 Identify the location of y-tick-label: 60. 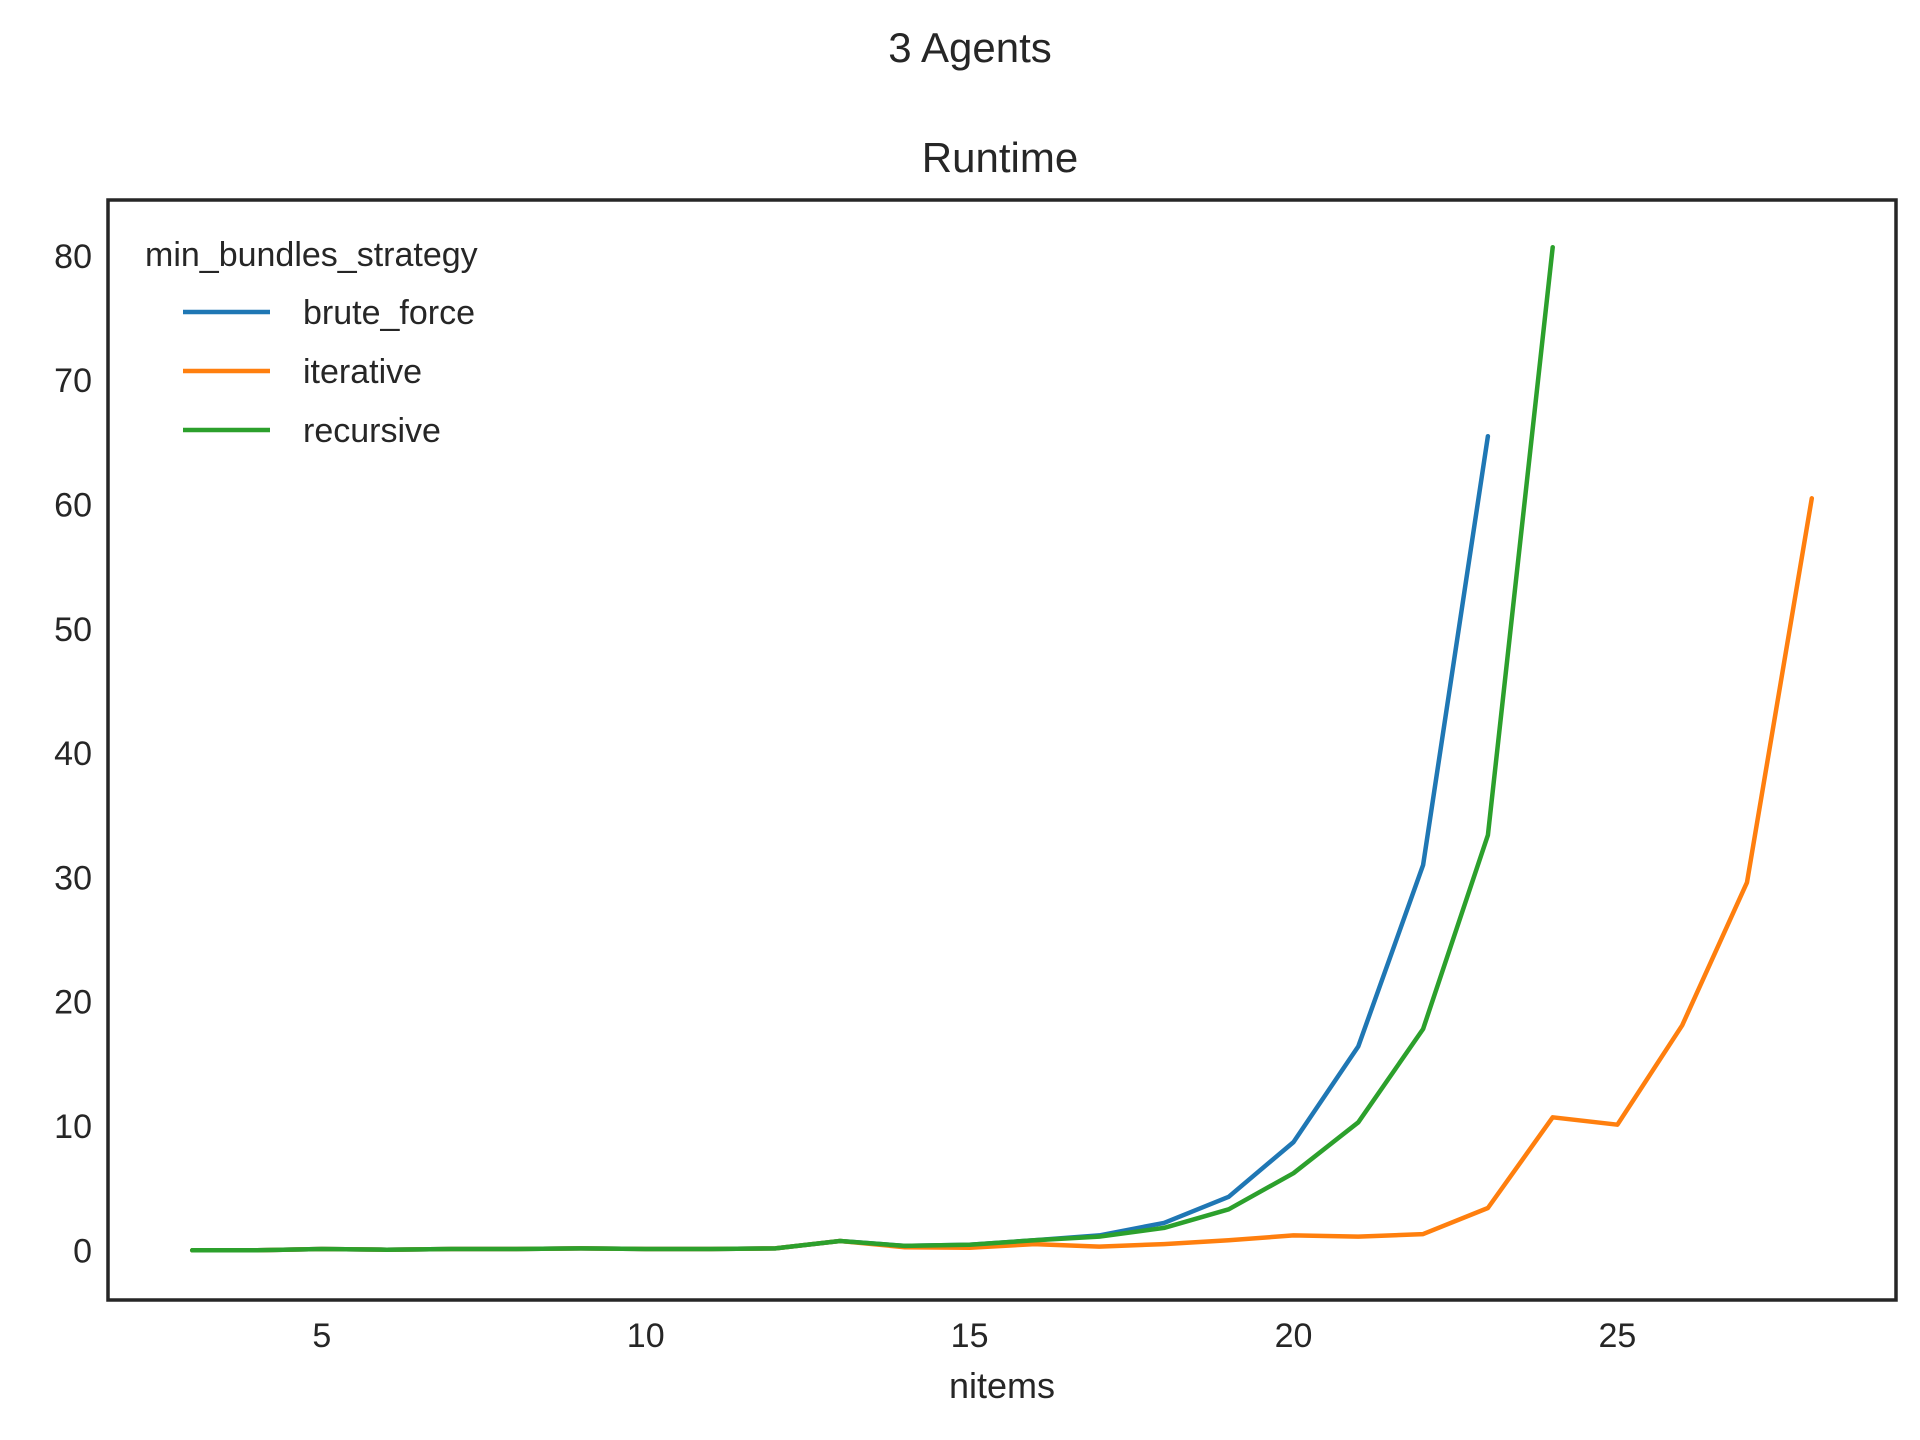
(73, 506).